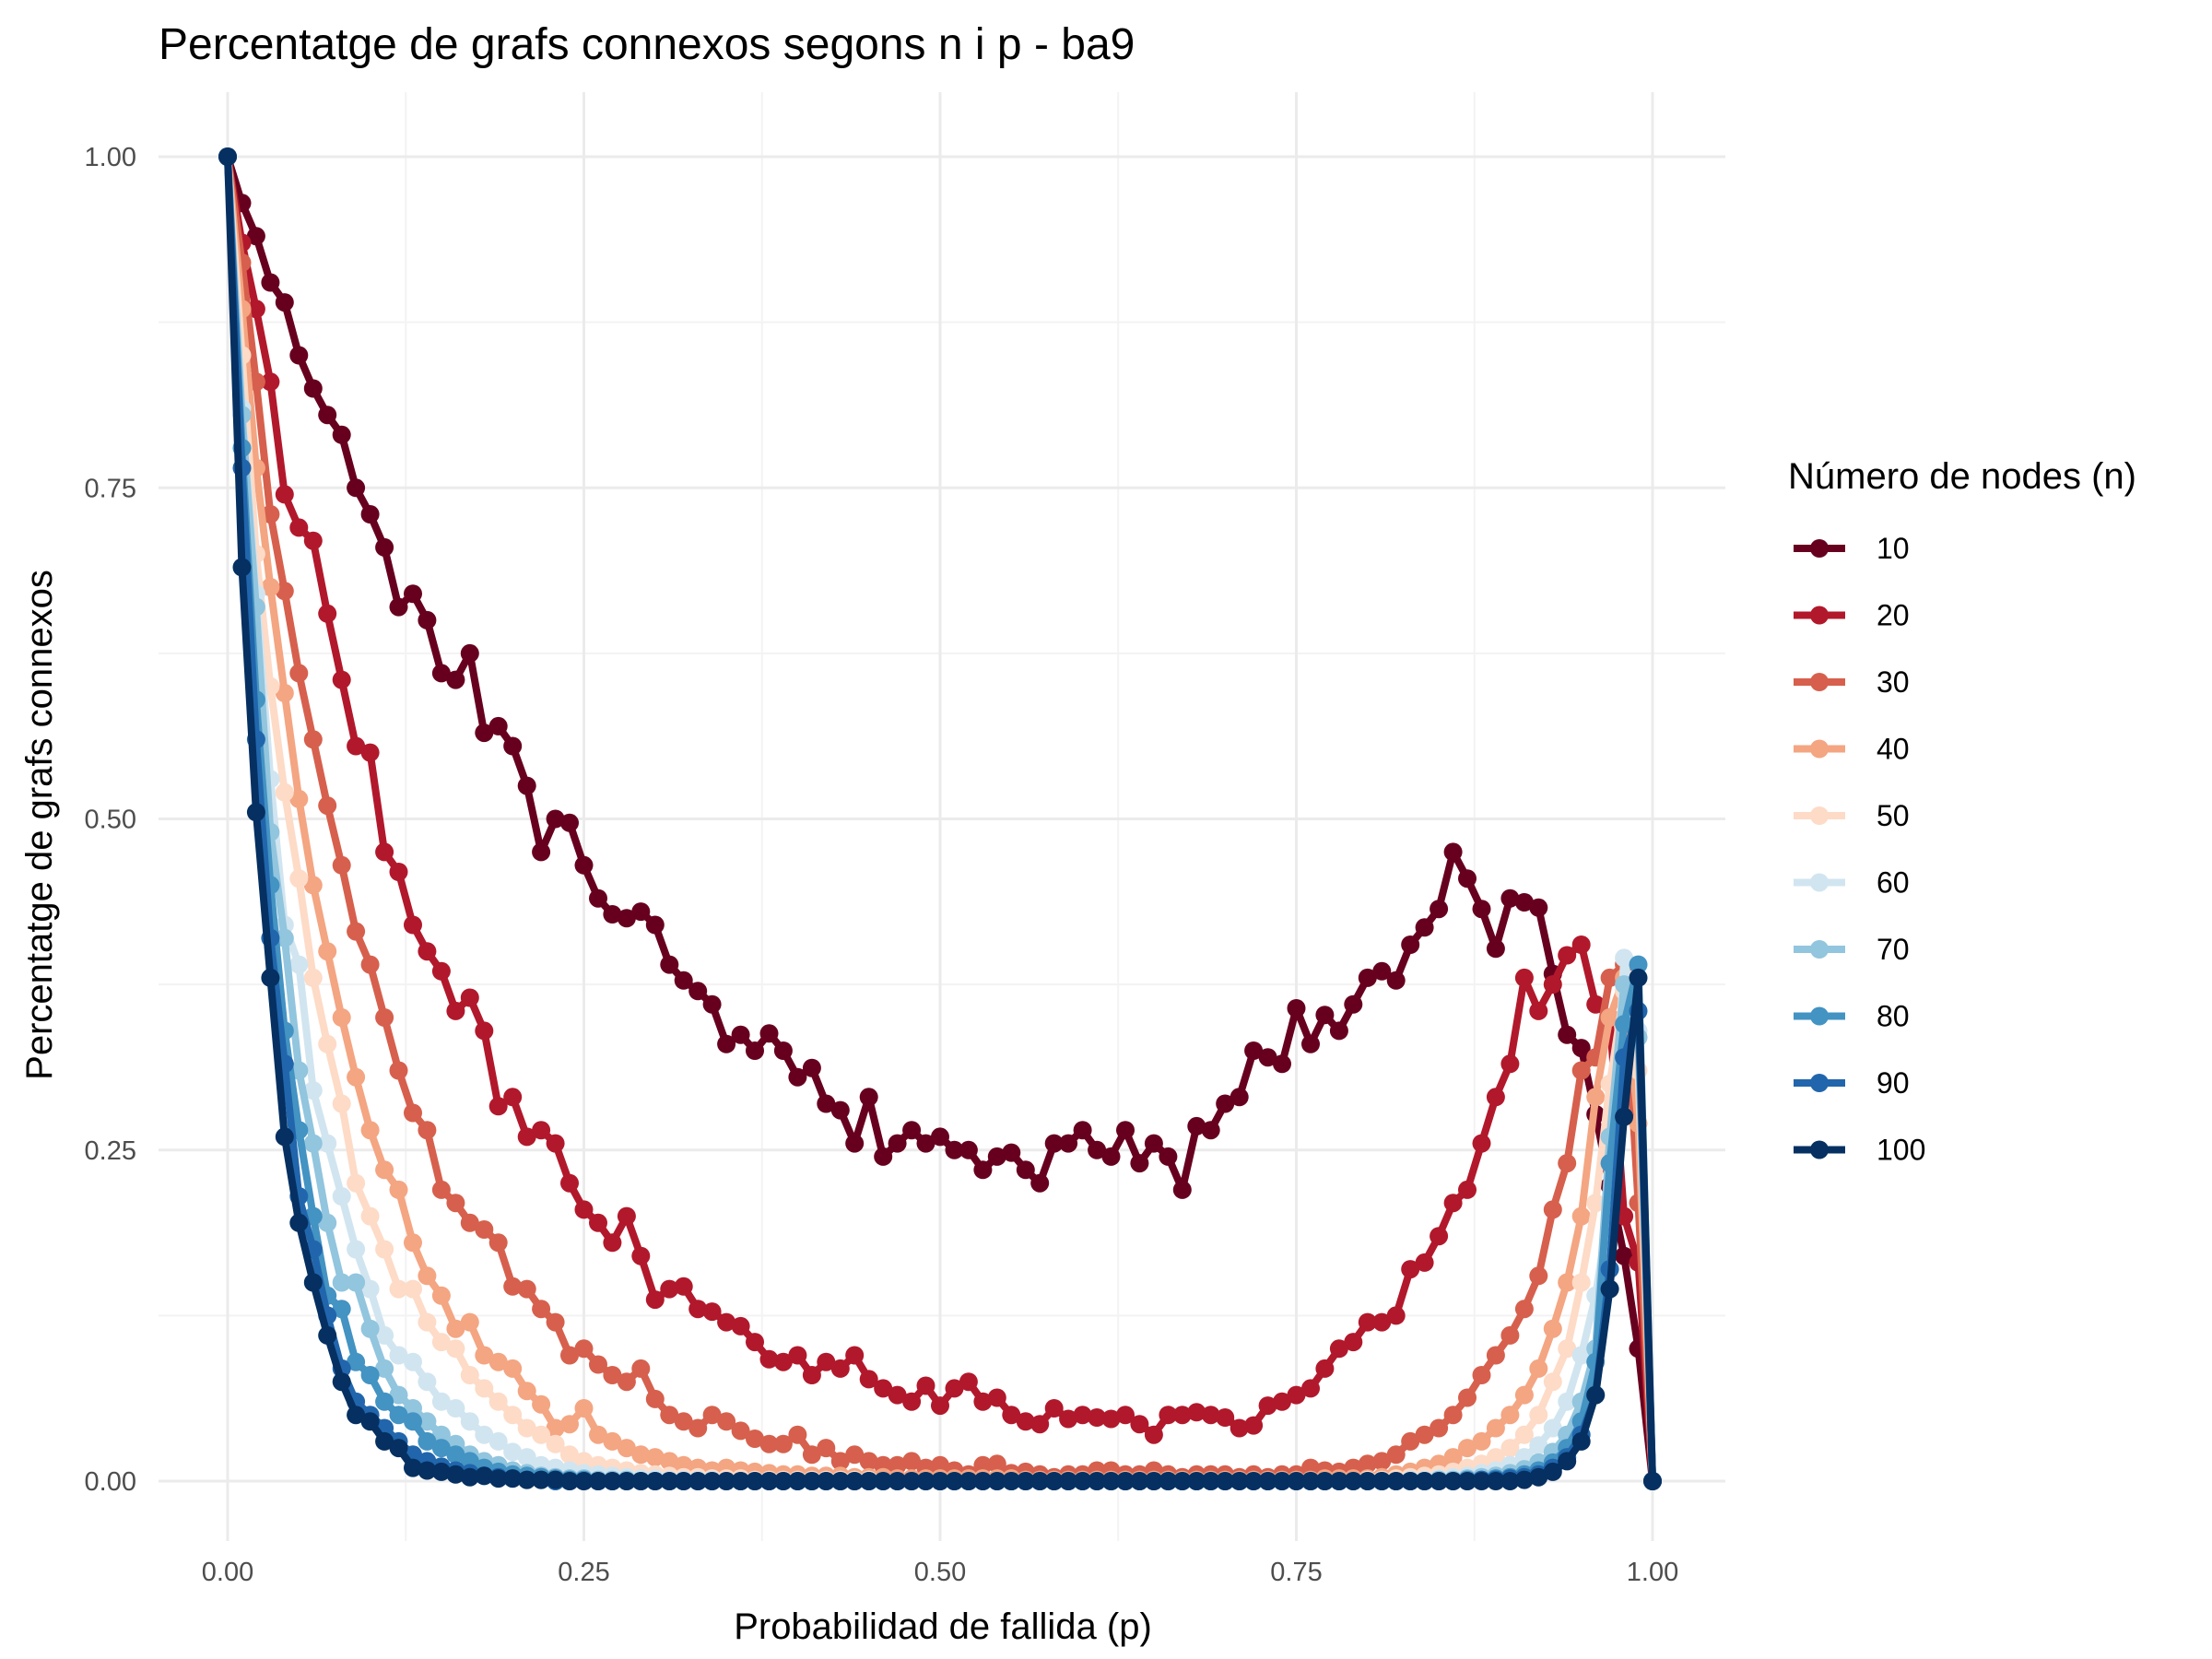 The height and width of the screenshot is (1659, 2212). What do you see at coordinates (110, 157) in the screenshot?
I see `y-tick-label: 1.00` at bounding box center [110, 157].